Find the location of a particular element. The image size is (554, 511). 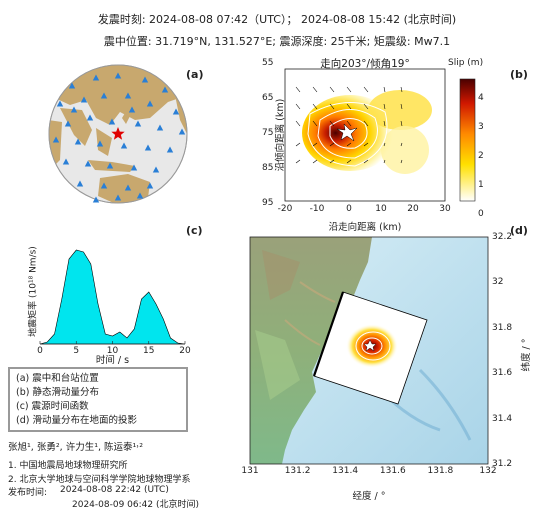

tick-label: 32.2 is located at coordinates (502, 237).